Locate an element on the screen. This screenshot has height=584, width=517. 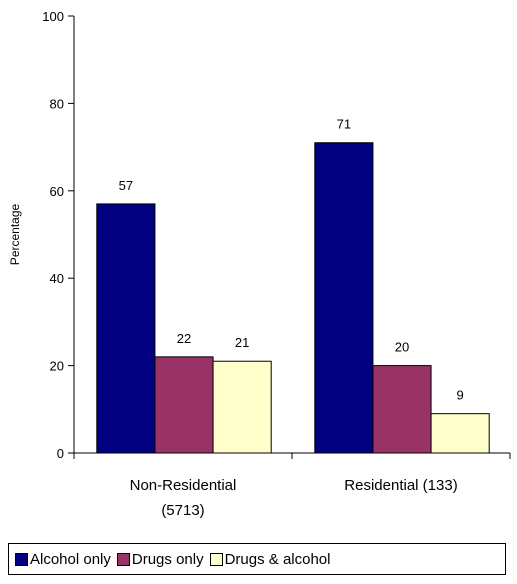
legend-item: Drugs only is located at coordinates (160, 559).